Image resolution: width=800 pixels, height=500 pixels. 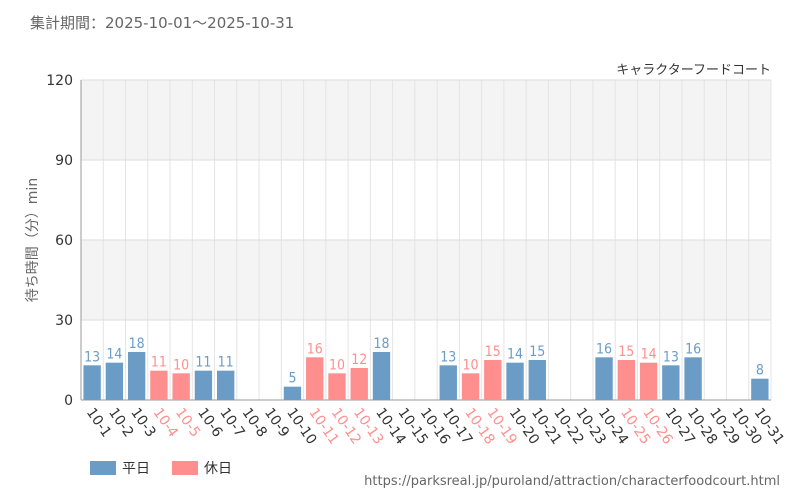 I want to click on bar-value-label: 5, so click(x=292, y=379).